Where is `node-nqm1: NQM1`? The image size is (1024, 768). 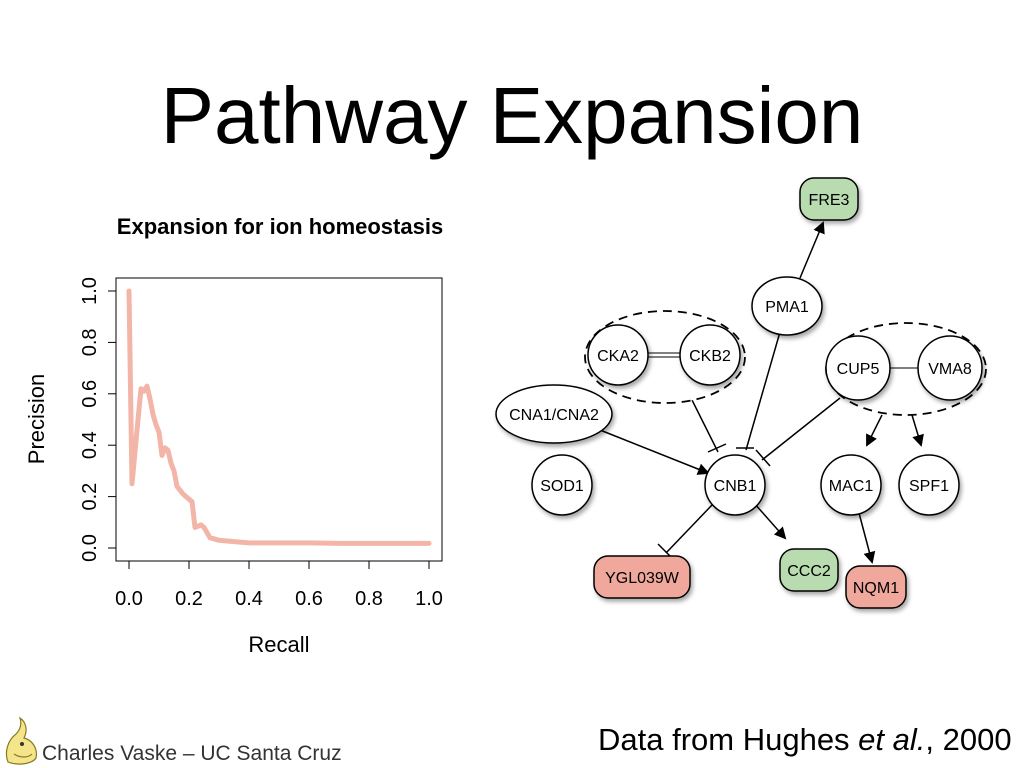 node-nqm1: NQM1 is located at coordinates (876, 587).